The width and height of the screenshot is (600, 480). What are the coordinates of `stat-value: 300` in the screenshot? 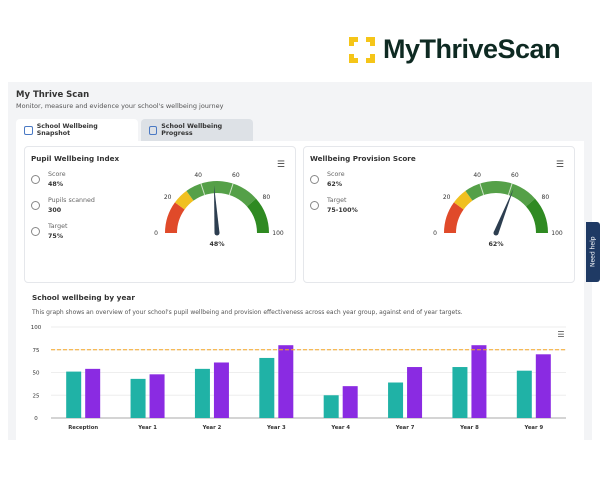 It's located at (55, 210).